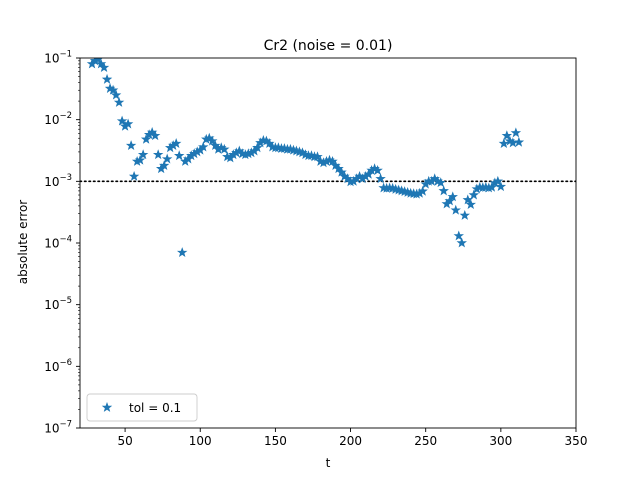 This screenshot has height=484, width=640. Describe the element at coordinates (58, 366) in the screenshot. I see `y-tick-label: 10⁻⁶` at that location.